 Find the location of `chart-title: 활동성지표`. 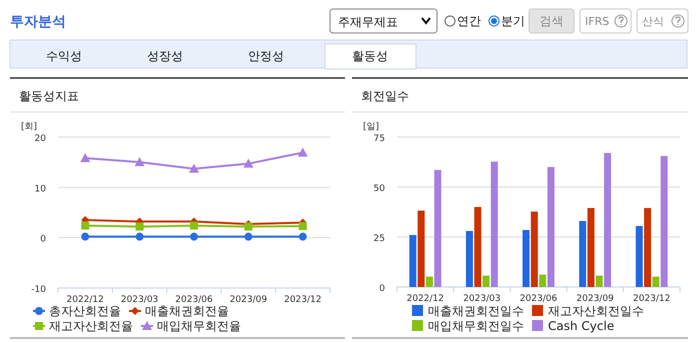

chart-title: 활동성지표 is located at coordinates (49, 96).